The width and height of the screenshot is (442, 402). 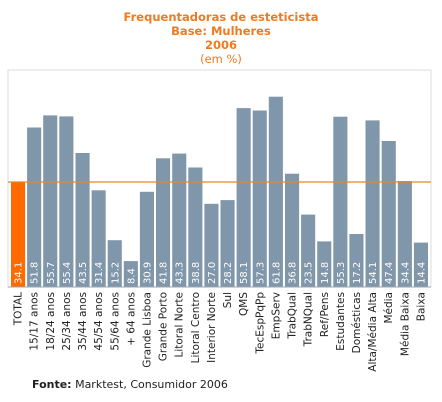 What do you see at coordinates (389, 308) in the screenshot?
I see `category-label-23: Média` at bounding box center [389, 308].